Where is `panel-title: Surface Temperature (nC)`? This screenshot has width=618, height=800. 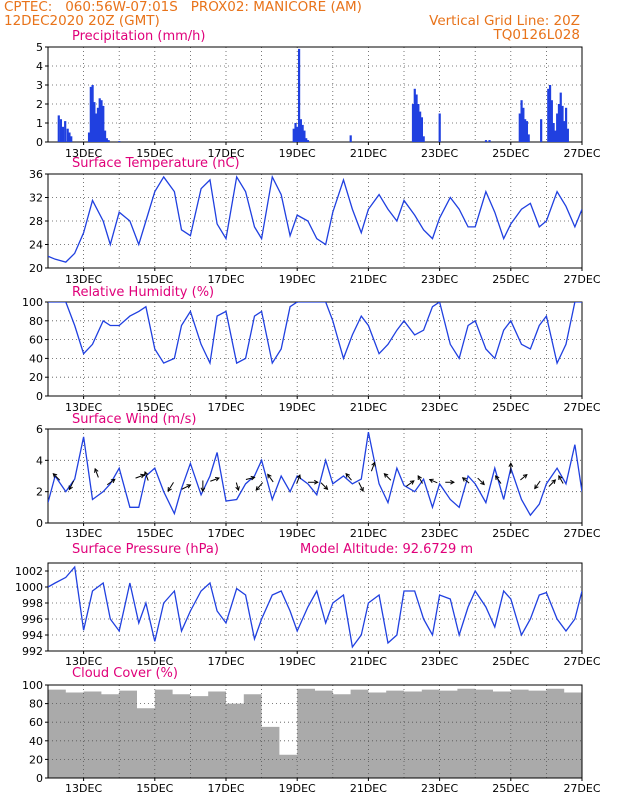
panel-title: Surface Temperature (nC) is located at coordinates (156, 163).